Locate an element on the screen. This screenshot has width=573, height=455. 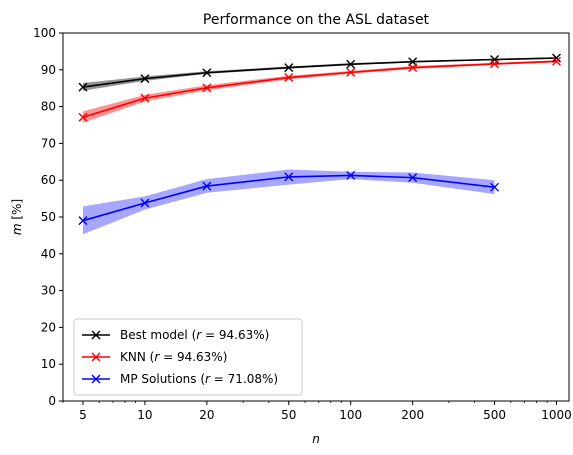
y-tick-label: 80 is located at coordinates (48, 107).